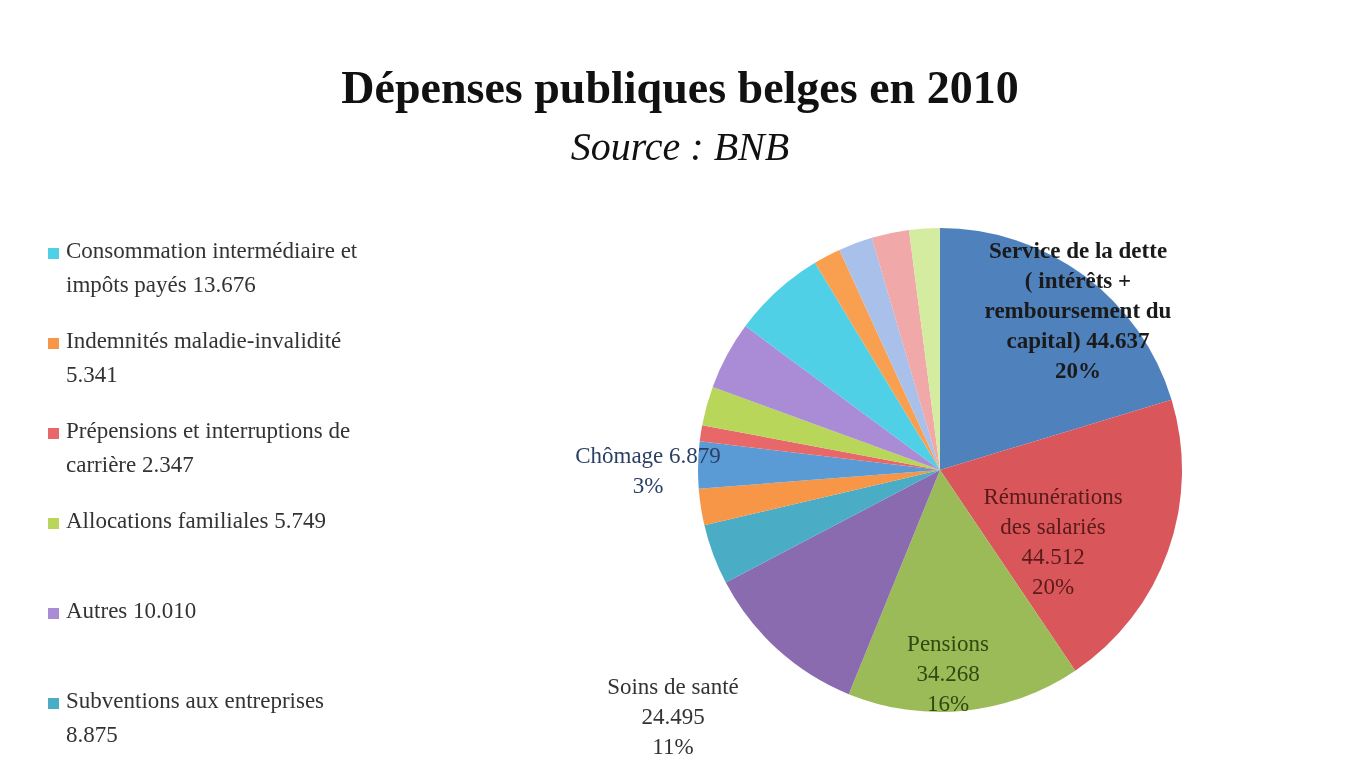 The image size is (1360, 782). What do you see at coordinates (680, 146) in the screenshot?
I see `chart-subtitle: Source : BNB` at bounding box center [680, 146].